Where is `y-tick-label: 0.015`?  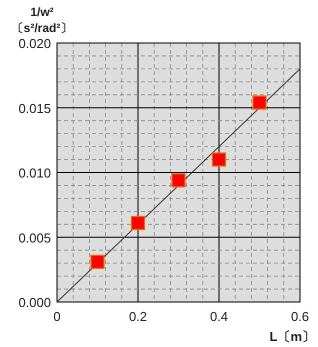
y-tick-label: 0.015 is located at coordinates (34, 108).